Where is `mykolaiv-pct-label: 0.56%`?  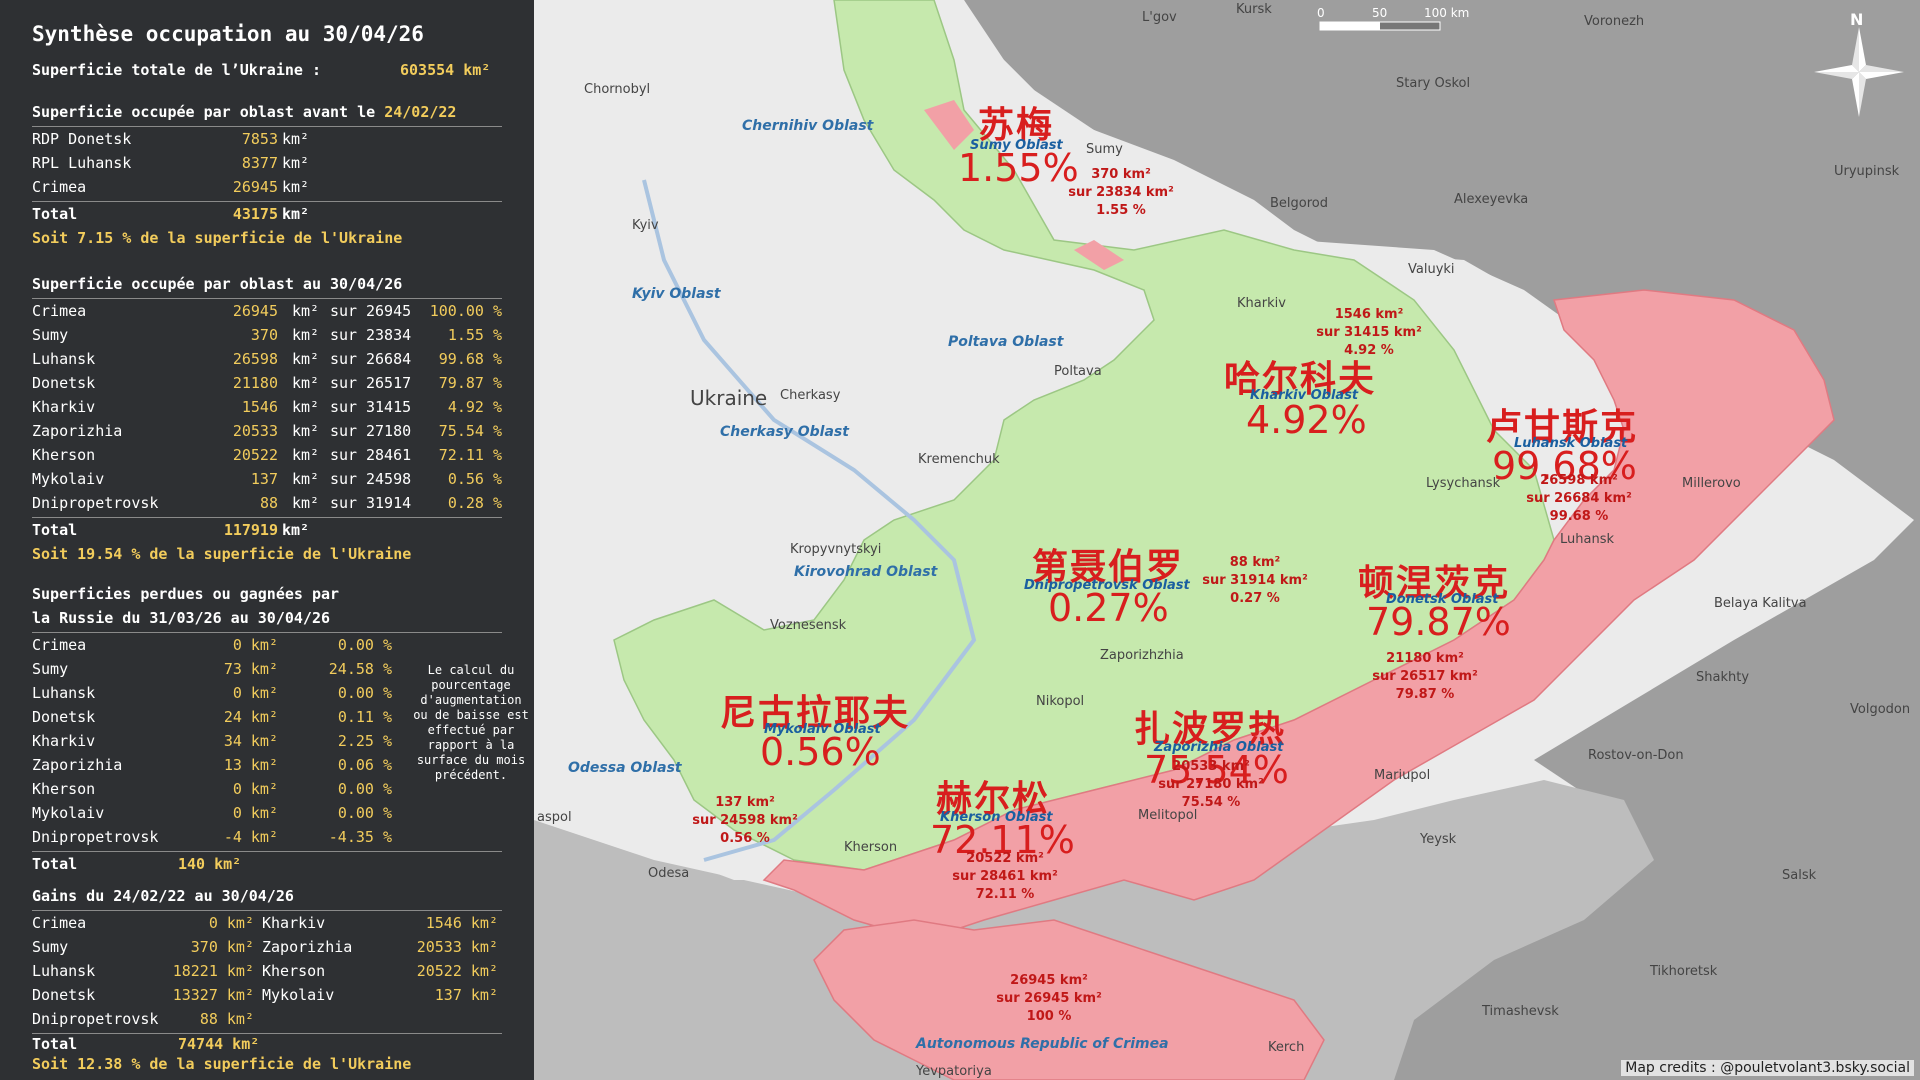 mykolaiv-pct-label: 0.56% is located at coordinates (820, 752).